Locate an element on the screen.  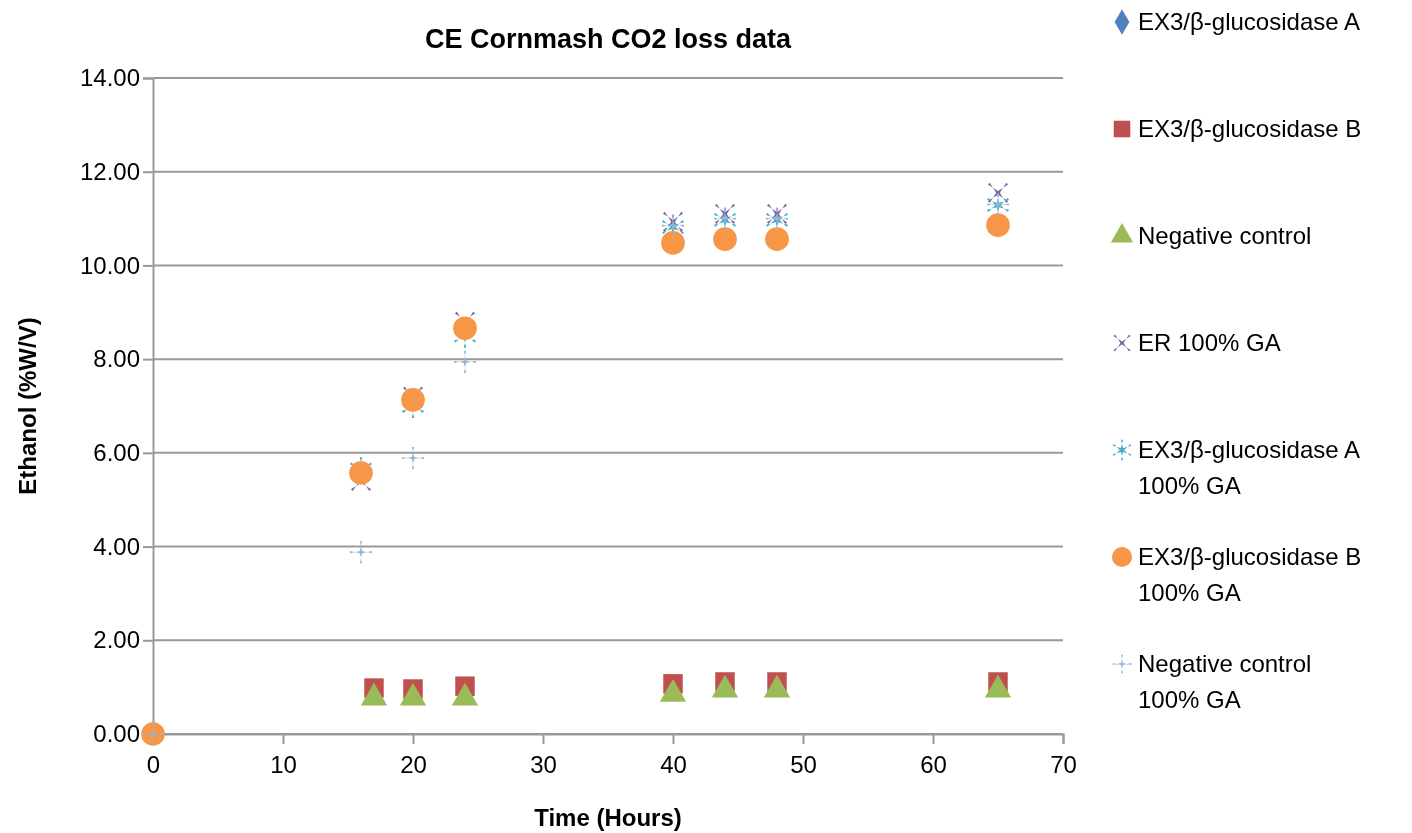
x-tick-label: 20 is located at coordinates (413, 765).